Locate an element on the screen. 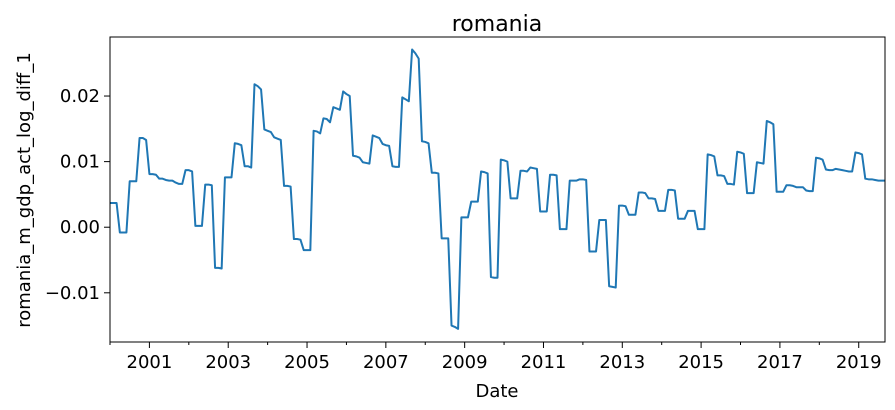  x-axis: 2001 2003 2005 2007 2009 2011 2013 2015 2017 2019 is located at coordinates (495, 357).